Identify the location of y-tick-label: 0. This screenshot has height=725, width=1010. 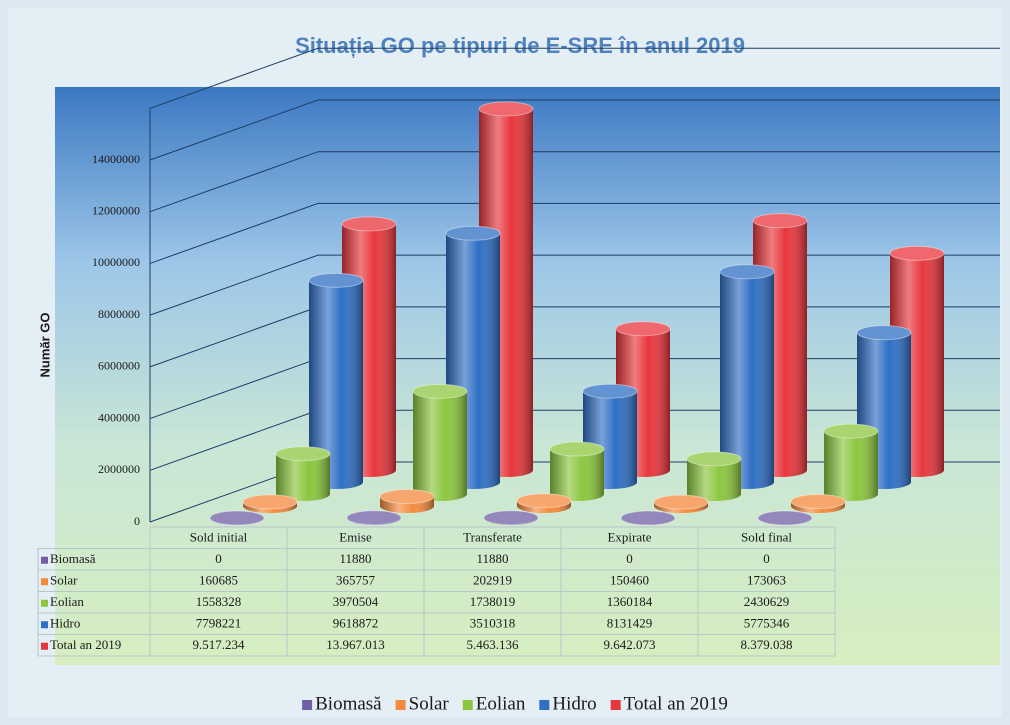
(137, 521).